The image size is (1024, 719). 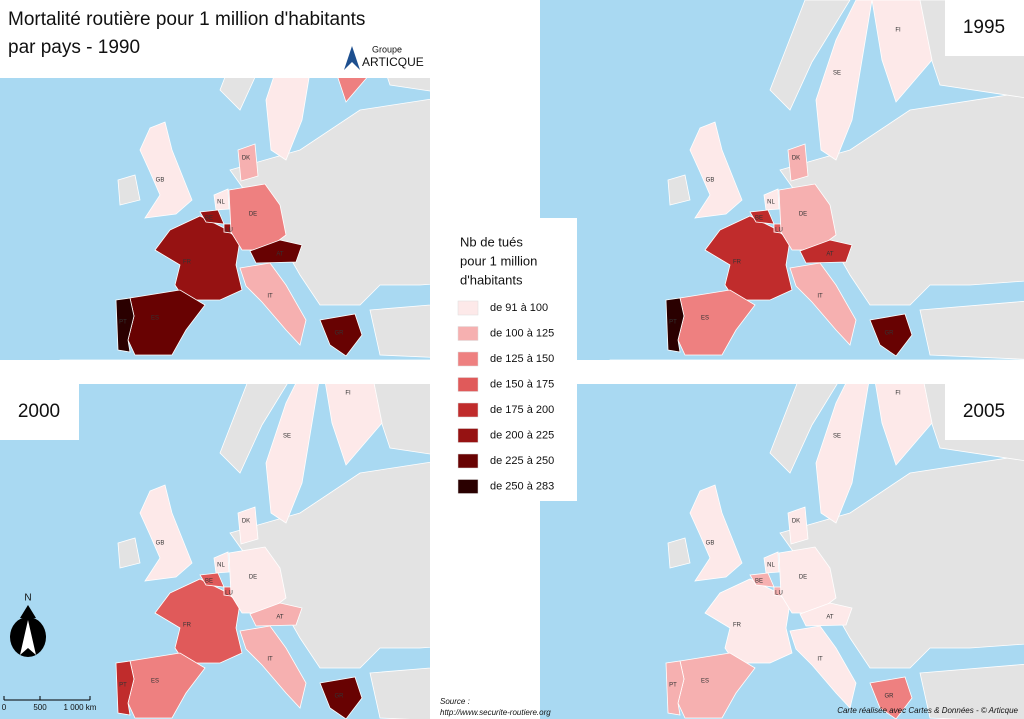 I want to click on map-layer: GB FR ES PT BE NL LU DE DK AT IT GR SE FI, so click(x=272, y=551).